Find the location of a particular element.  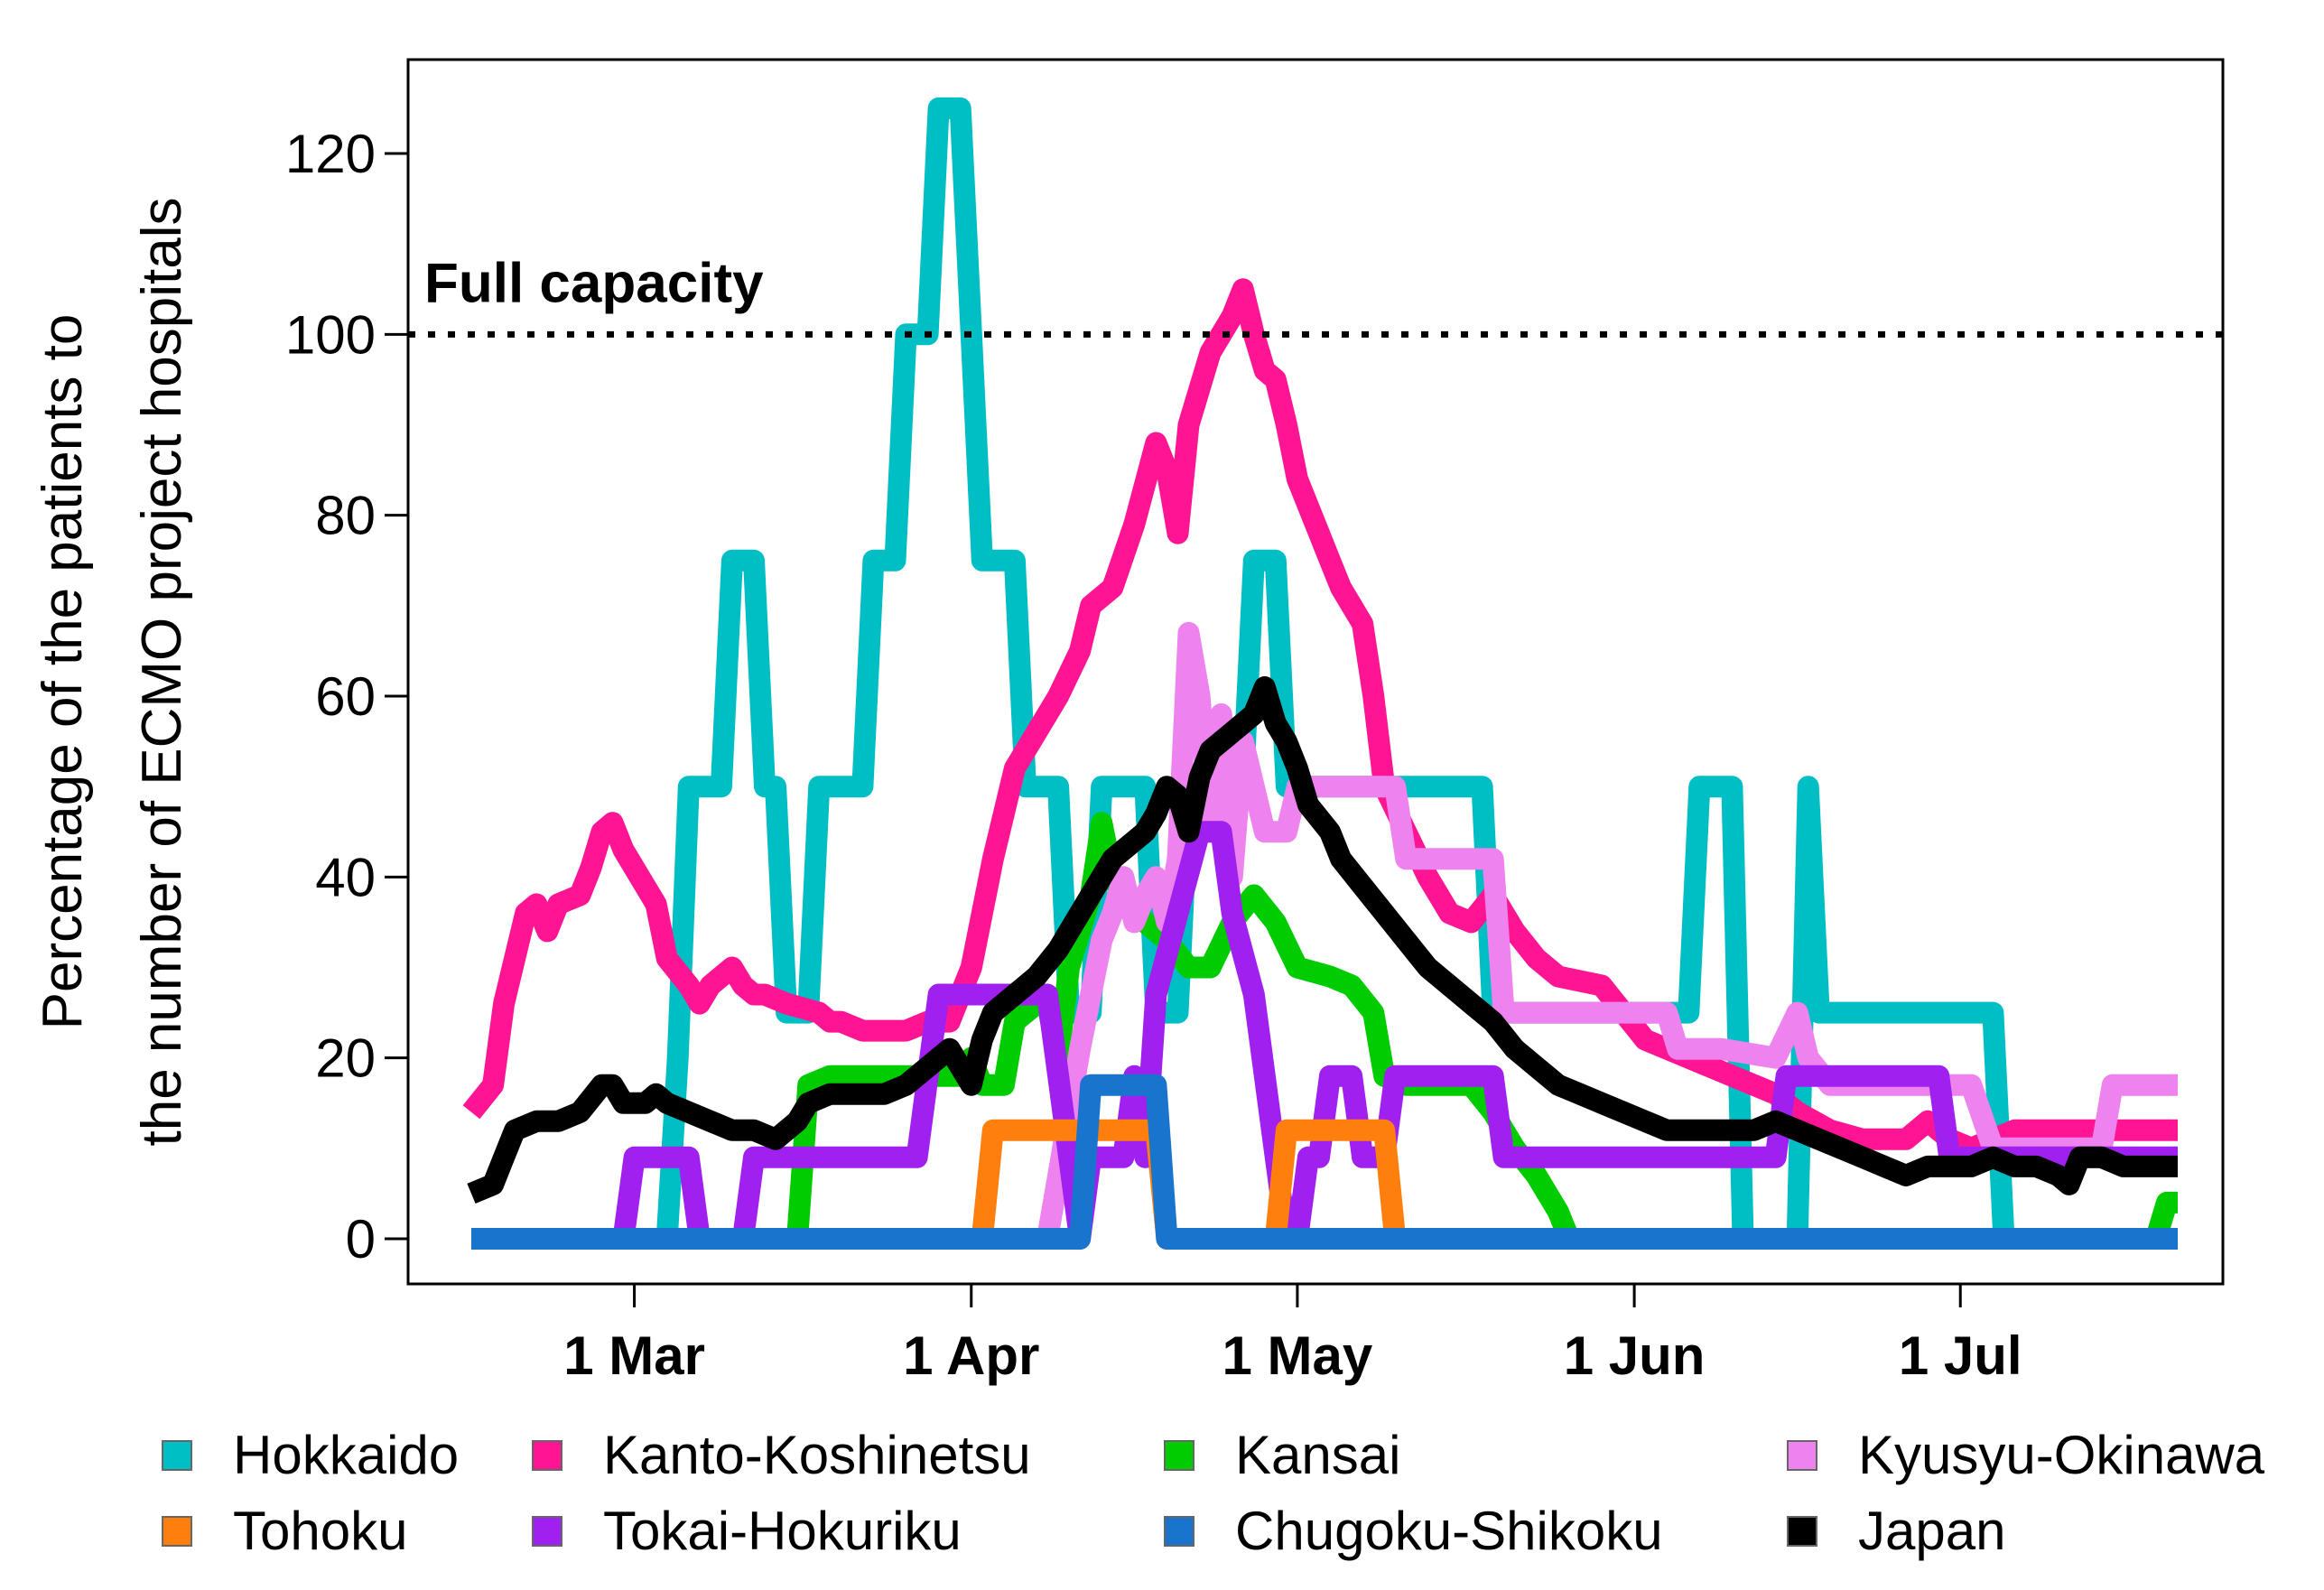

legend-swatch-tokai-hokuriku is located at coordinates (547, 1532).